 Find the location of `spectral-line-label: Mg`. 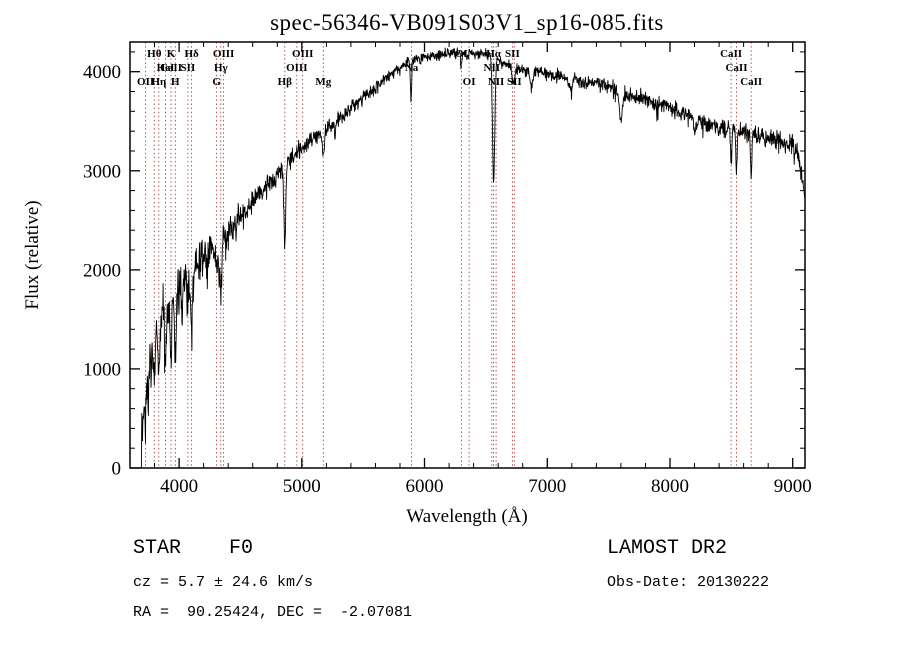

spectral-line-label: Mg is located at coordinates (323, 82).